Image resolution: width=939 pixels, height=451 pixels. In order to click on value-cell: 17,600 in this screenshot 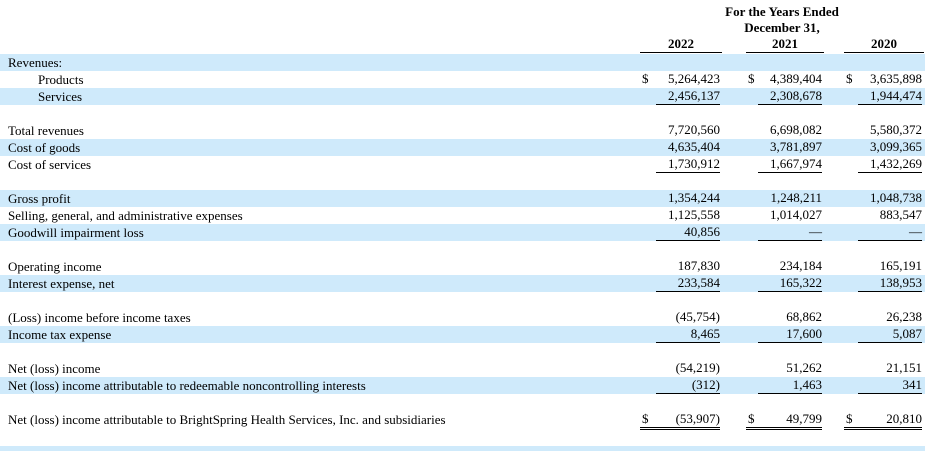, I will do `click(790, 334)`.